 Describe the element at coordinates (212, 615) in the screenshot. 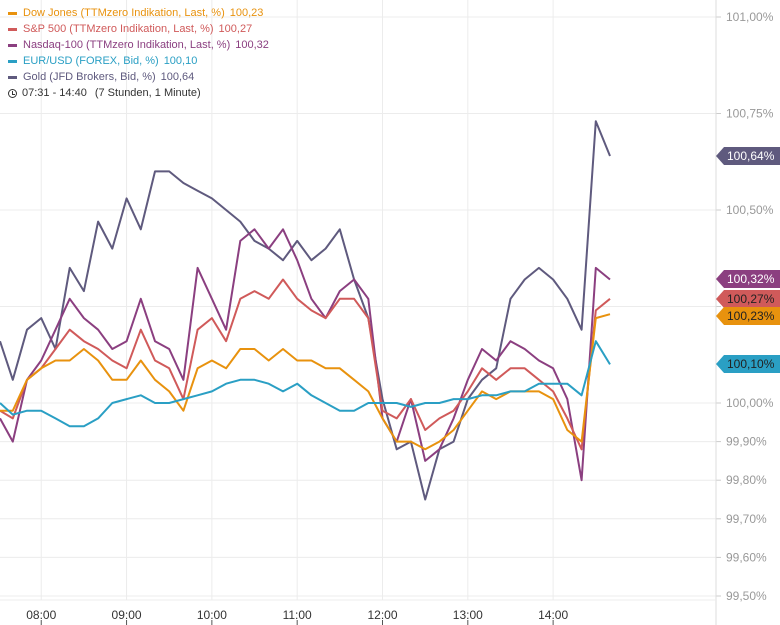

I see `x-tick-label: 10:00` at that location.